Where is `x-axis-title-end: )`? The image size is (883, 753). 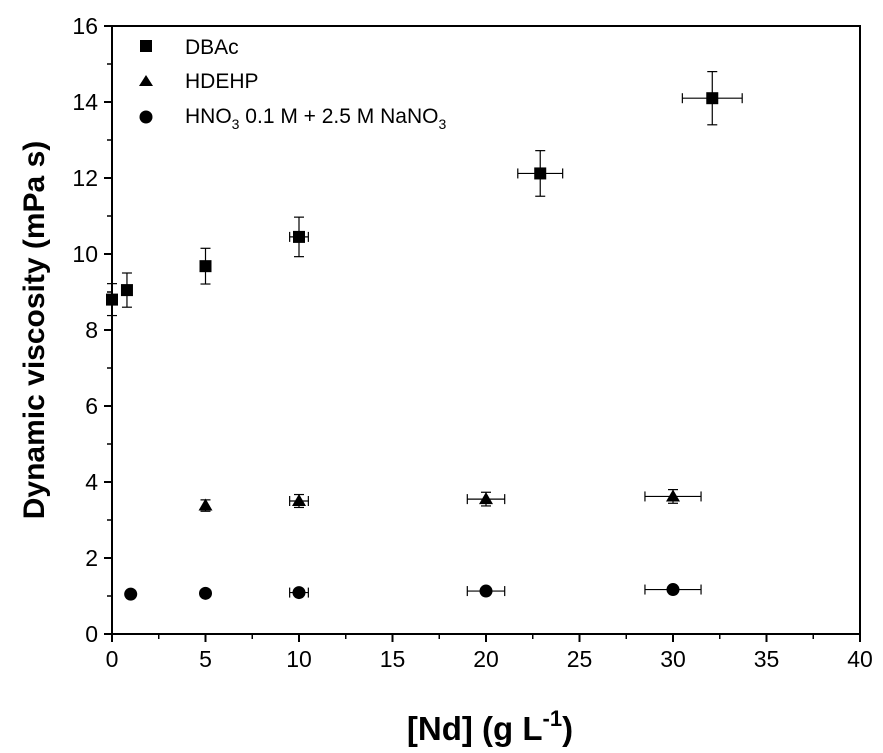
x-axis-title-end: ) is located at coordinates (567, 728).